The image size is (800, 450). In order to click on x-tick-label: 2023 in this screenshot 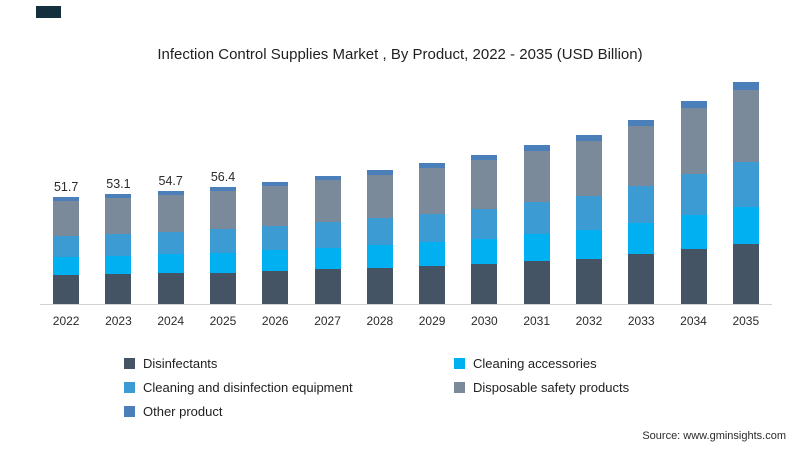, I will do `click(118, 321)`.